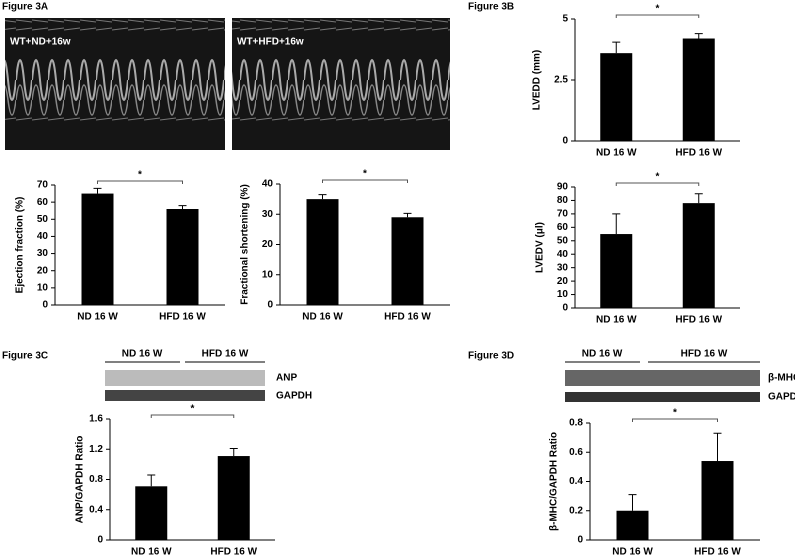  Describe the element at coordinates (43, 253) in the screenshot. I see `y-tick-label: 30` at that location.